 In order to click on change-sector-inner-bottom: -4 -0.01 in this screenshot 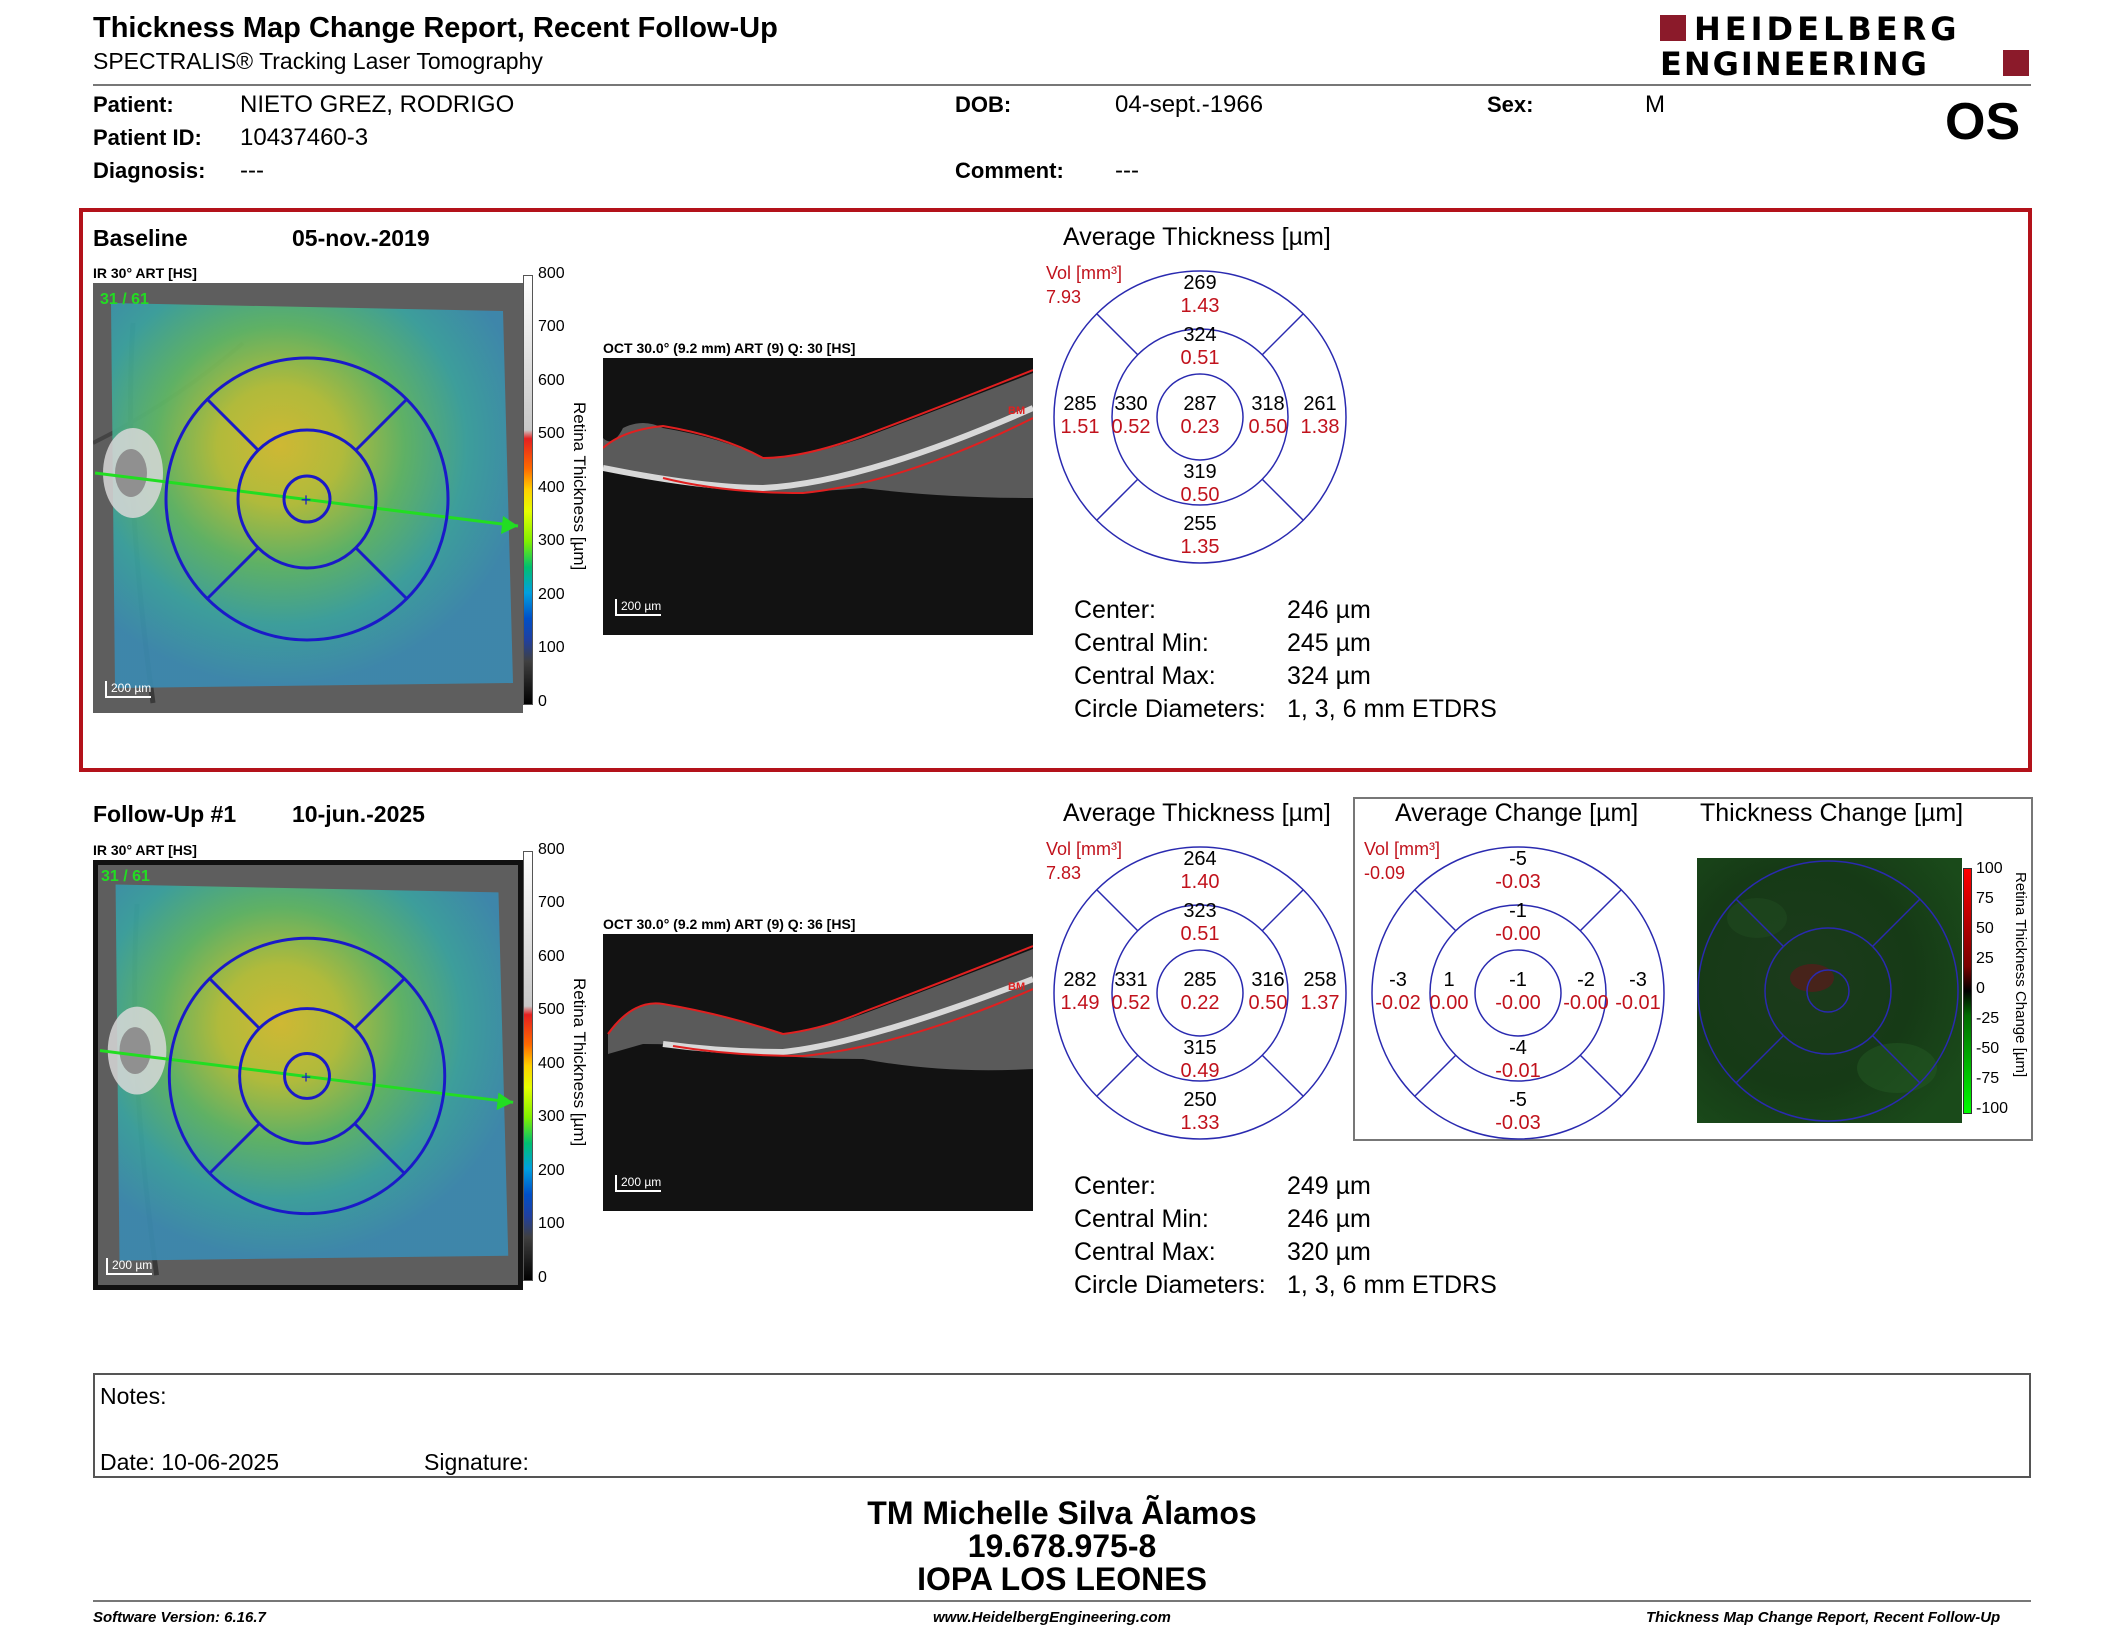, I will do `click(1518, 1060)`.